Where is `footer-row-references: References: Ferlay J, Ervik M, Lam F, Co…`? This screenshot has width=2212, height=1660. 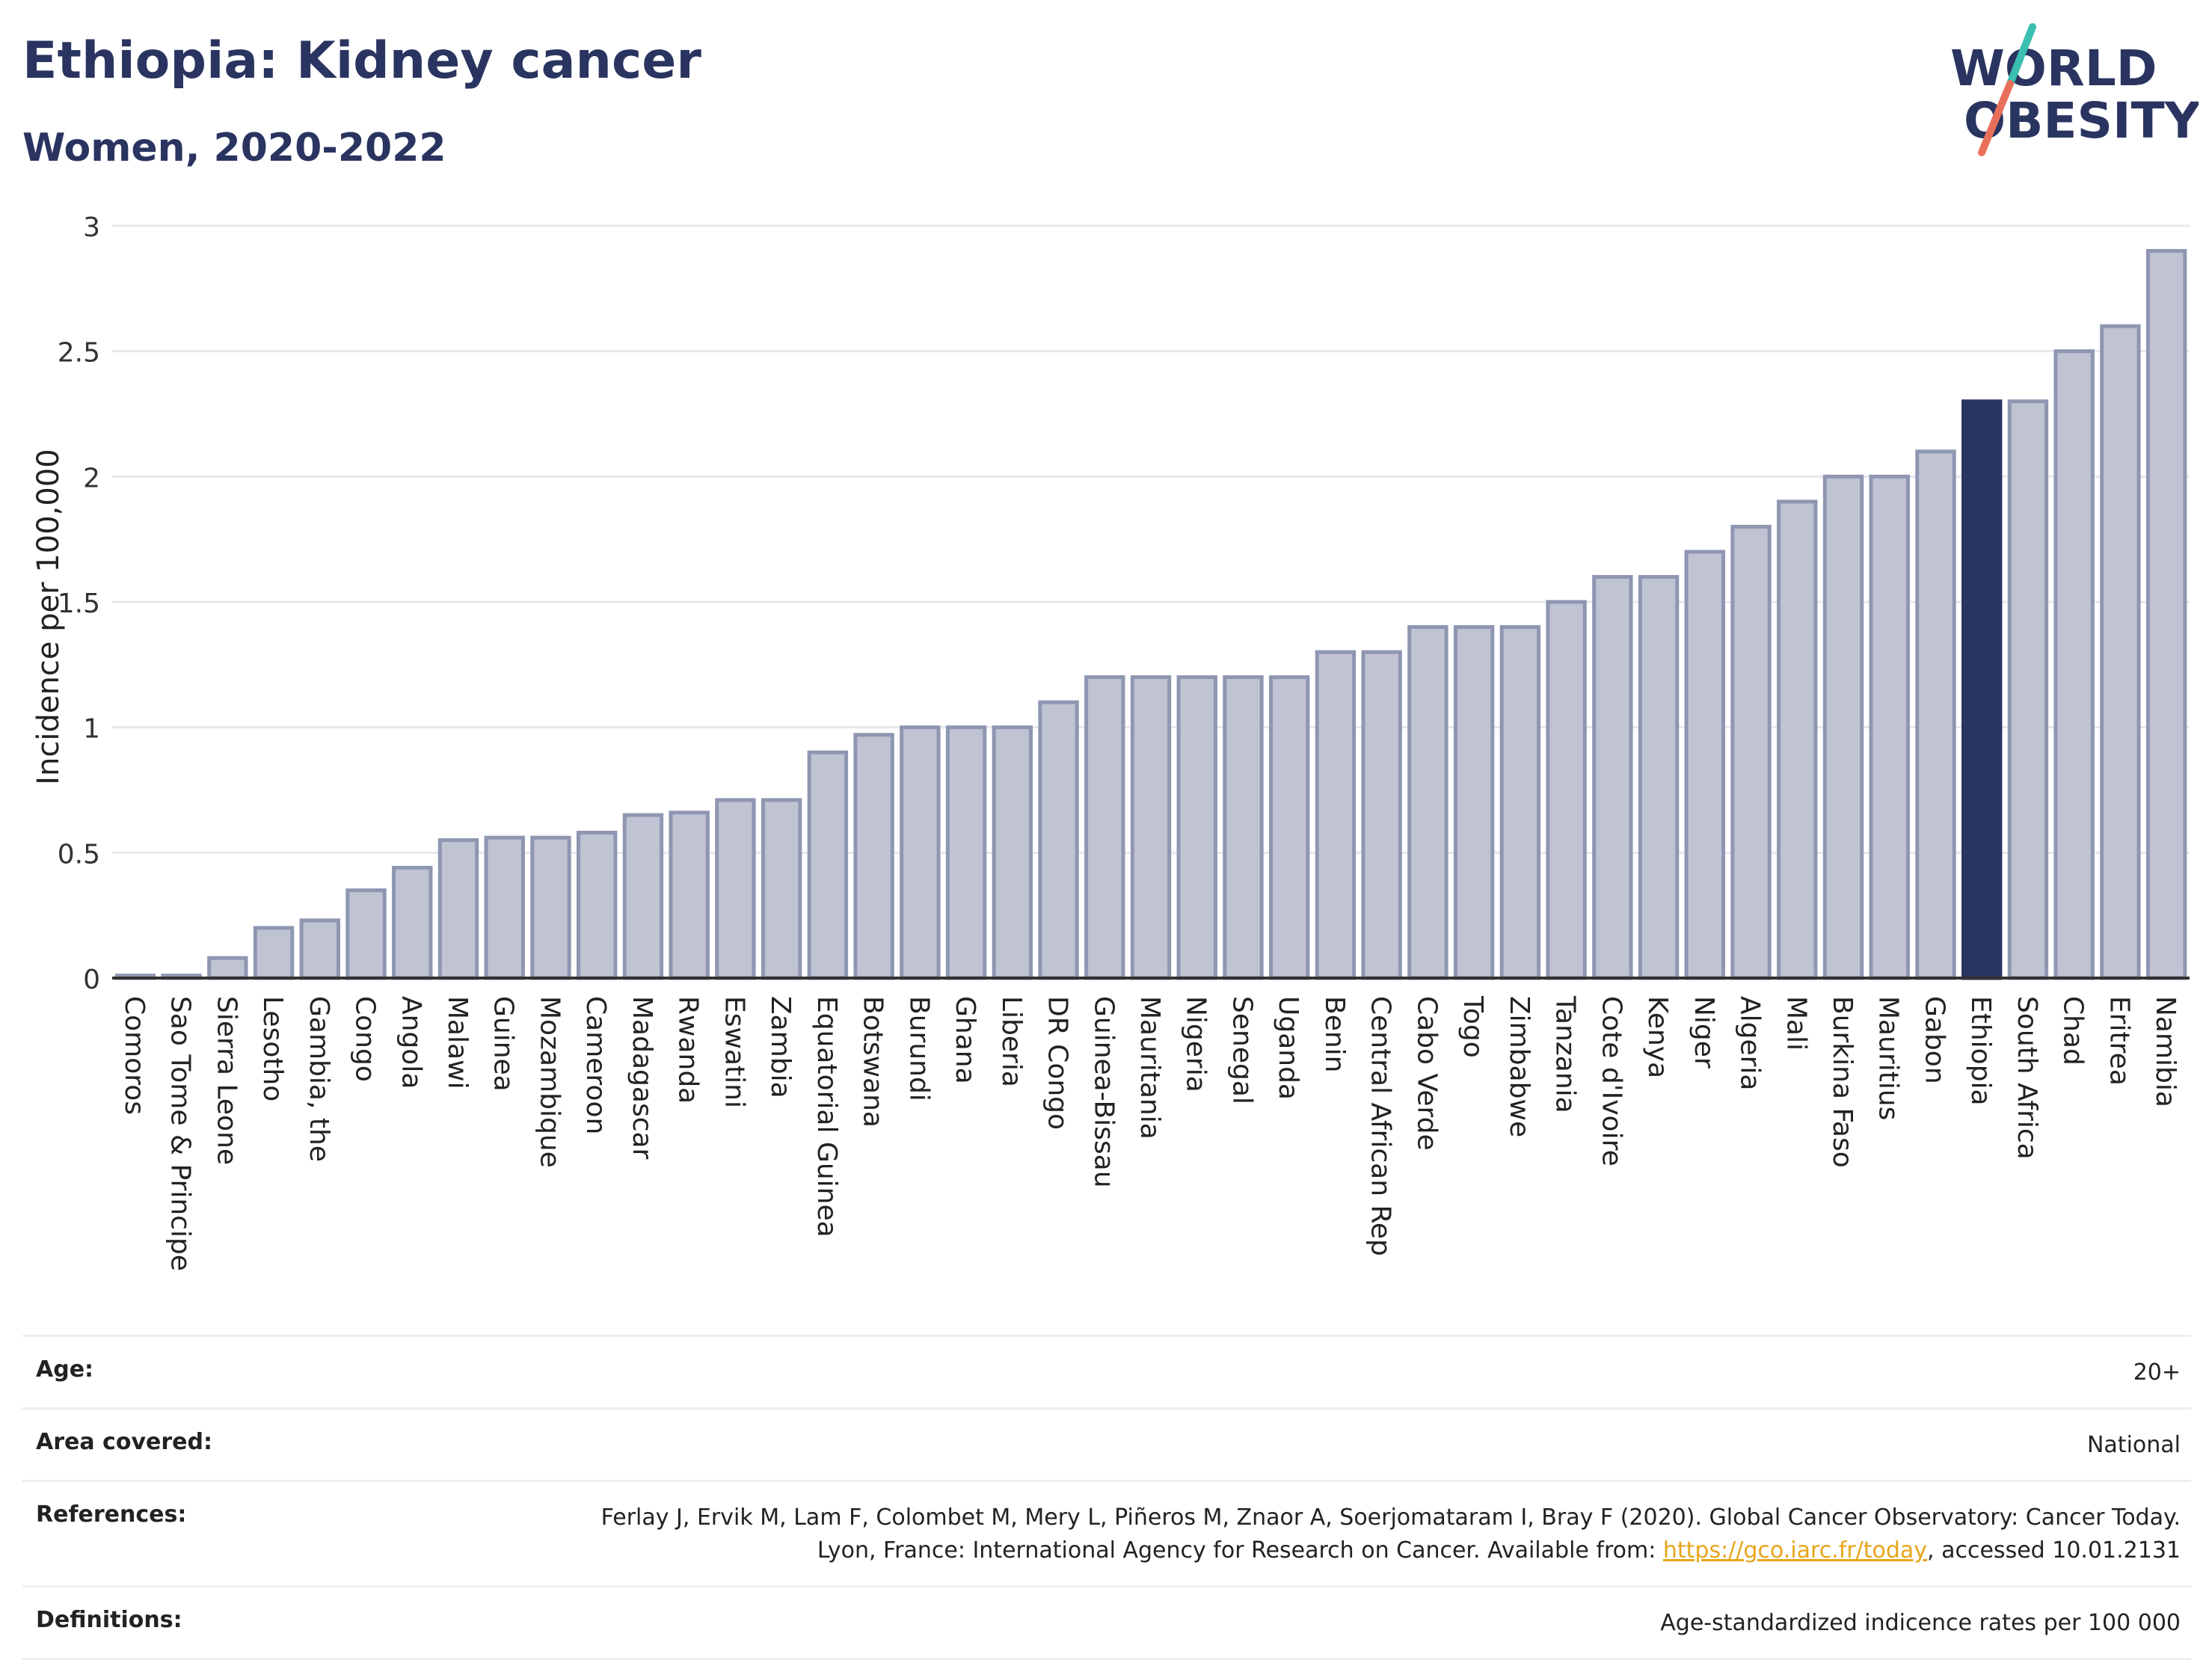 footer-row-references: References: Ferlay J, Ervik M, Lam F, Co… is located at coordinates (1106, 1532).